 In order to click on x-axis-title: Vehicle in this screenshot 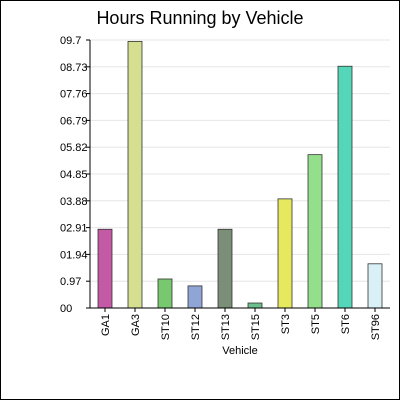, I will do `click(239, 351)`.